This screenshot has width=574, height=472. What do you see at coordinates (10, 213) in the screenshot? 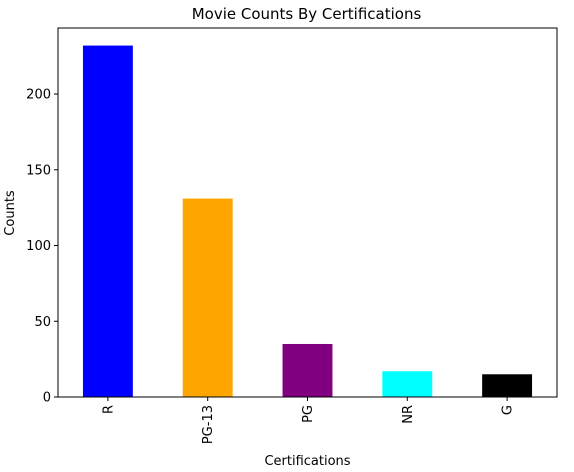
I see `y-axis-label: Counts` at bounding box center [10, 213].